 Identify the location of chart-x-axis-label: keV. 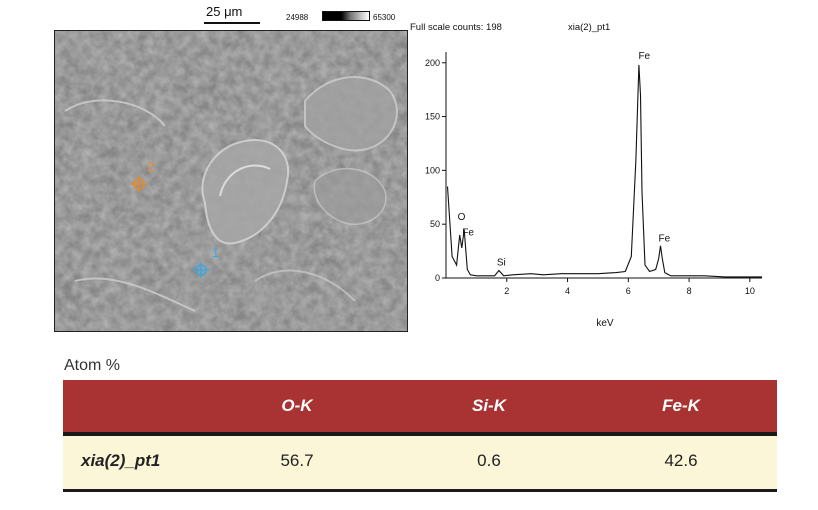
(605, 323).